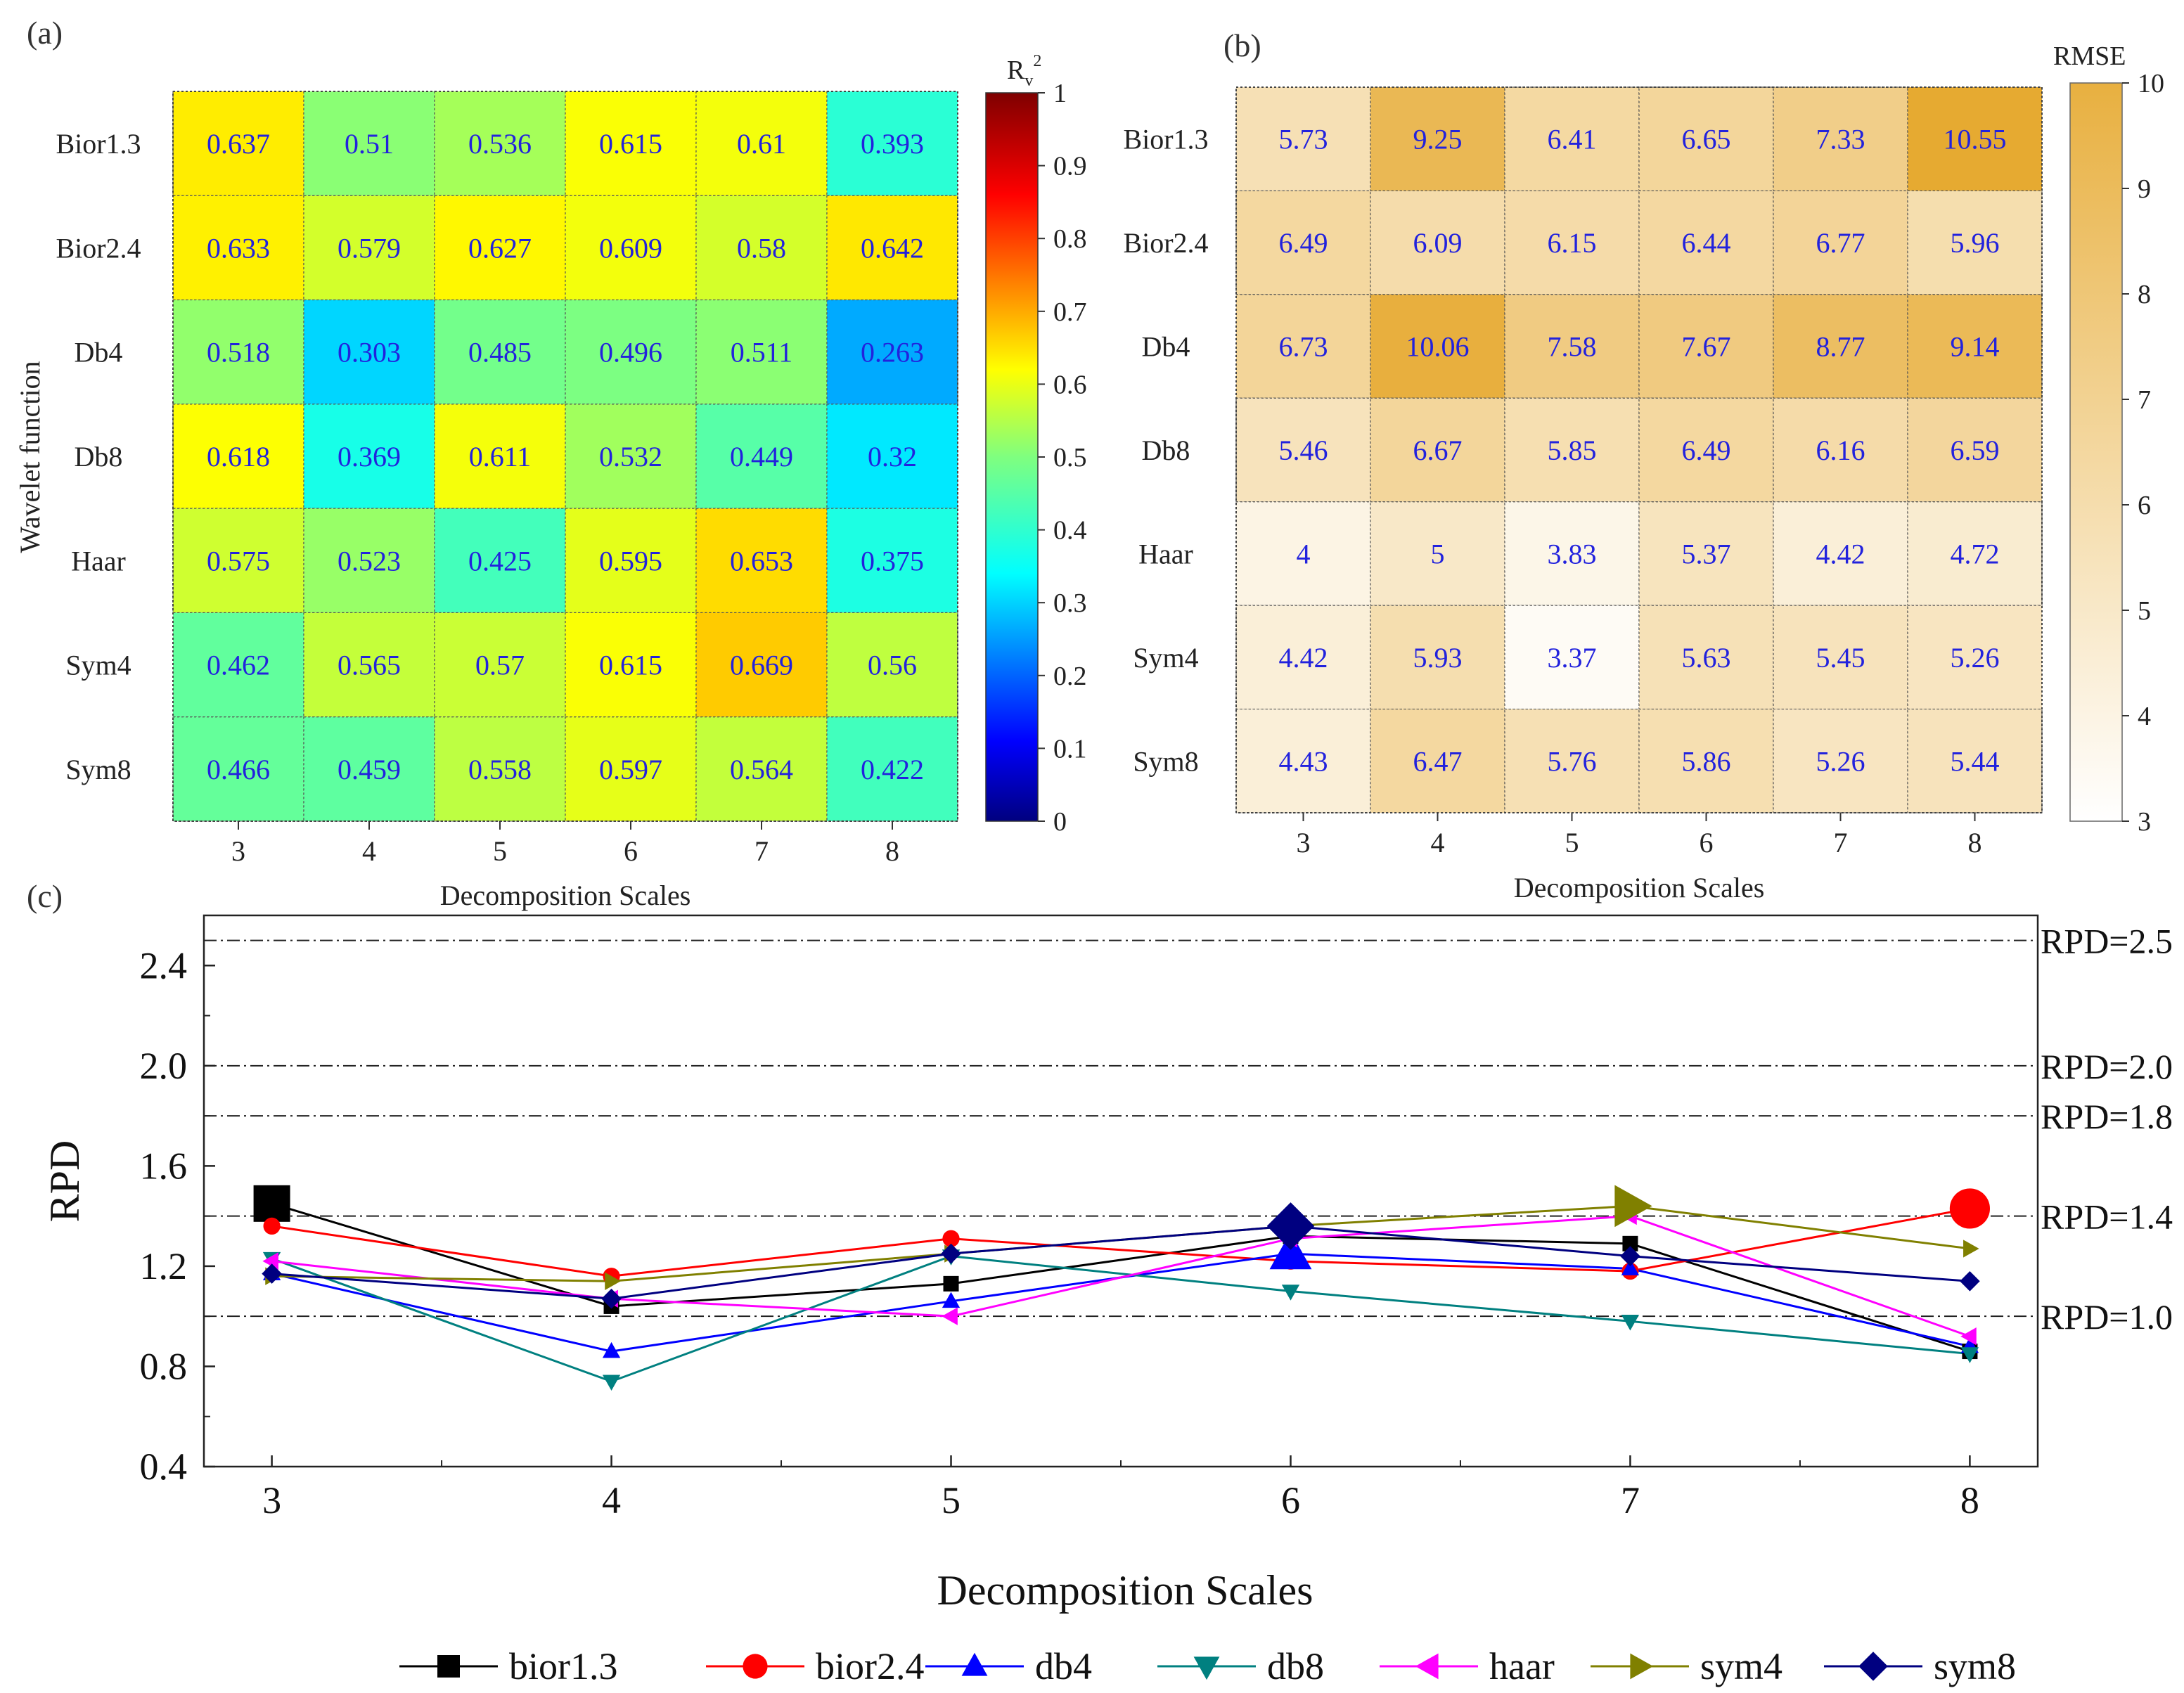 This screenshot has width=2184, height=1693. I want to click on heatmap-a-value: 0.303, so click(369, 352).